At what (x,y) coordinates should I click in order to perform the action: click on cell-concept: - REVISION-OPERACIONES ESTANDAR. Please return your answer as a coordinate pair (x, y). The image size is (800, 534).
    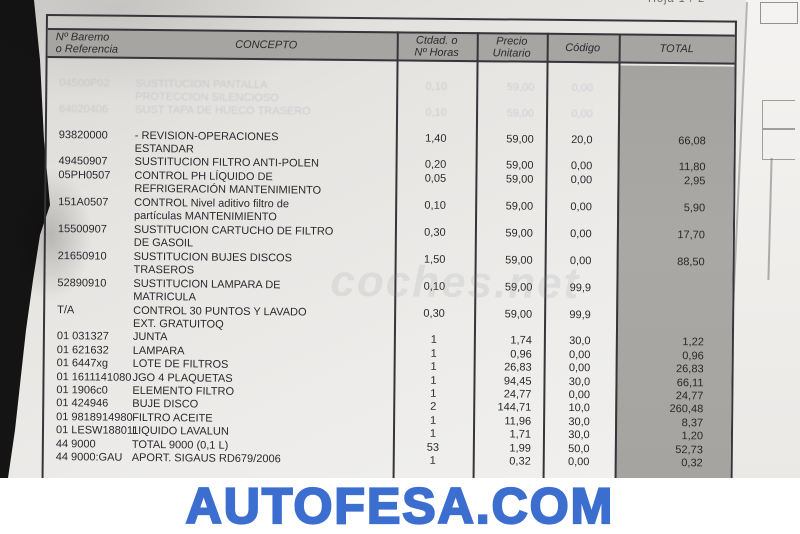
    Looking at the image, I should click on (265, 144).